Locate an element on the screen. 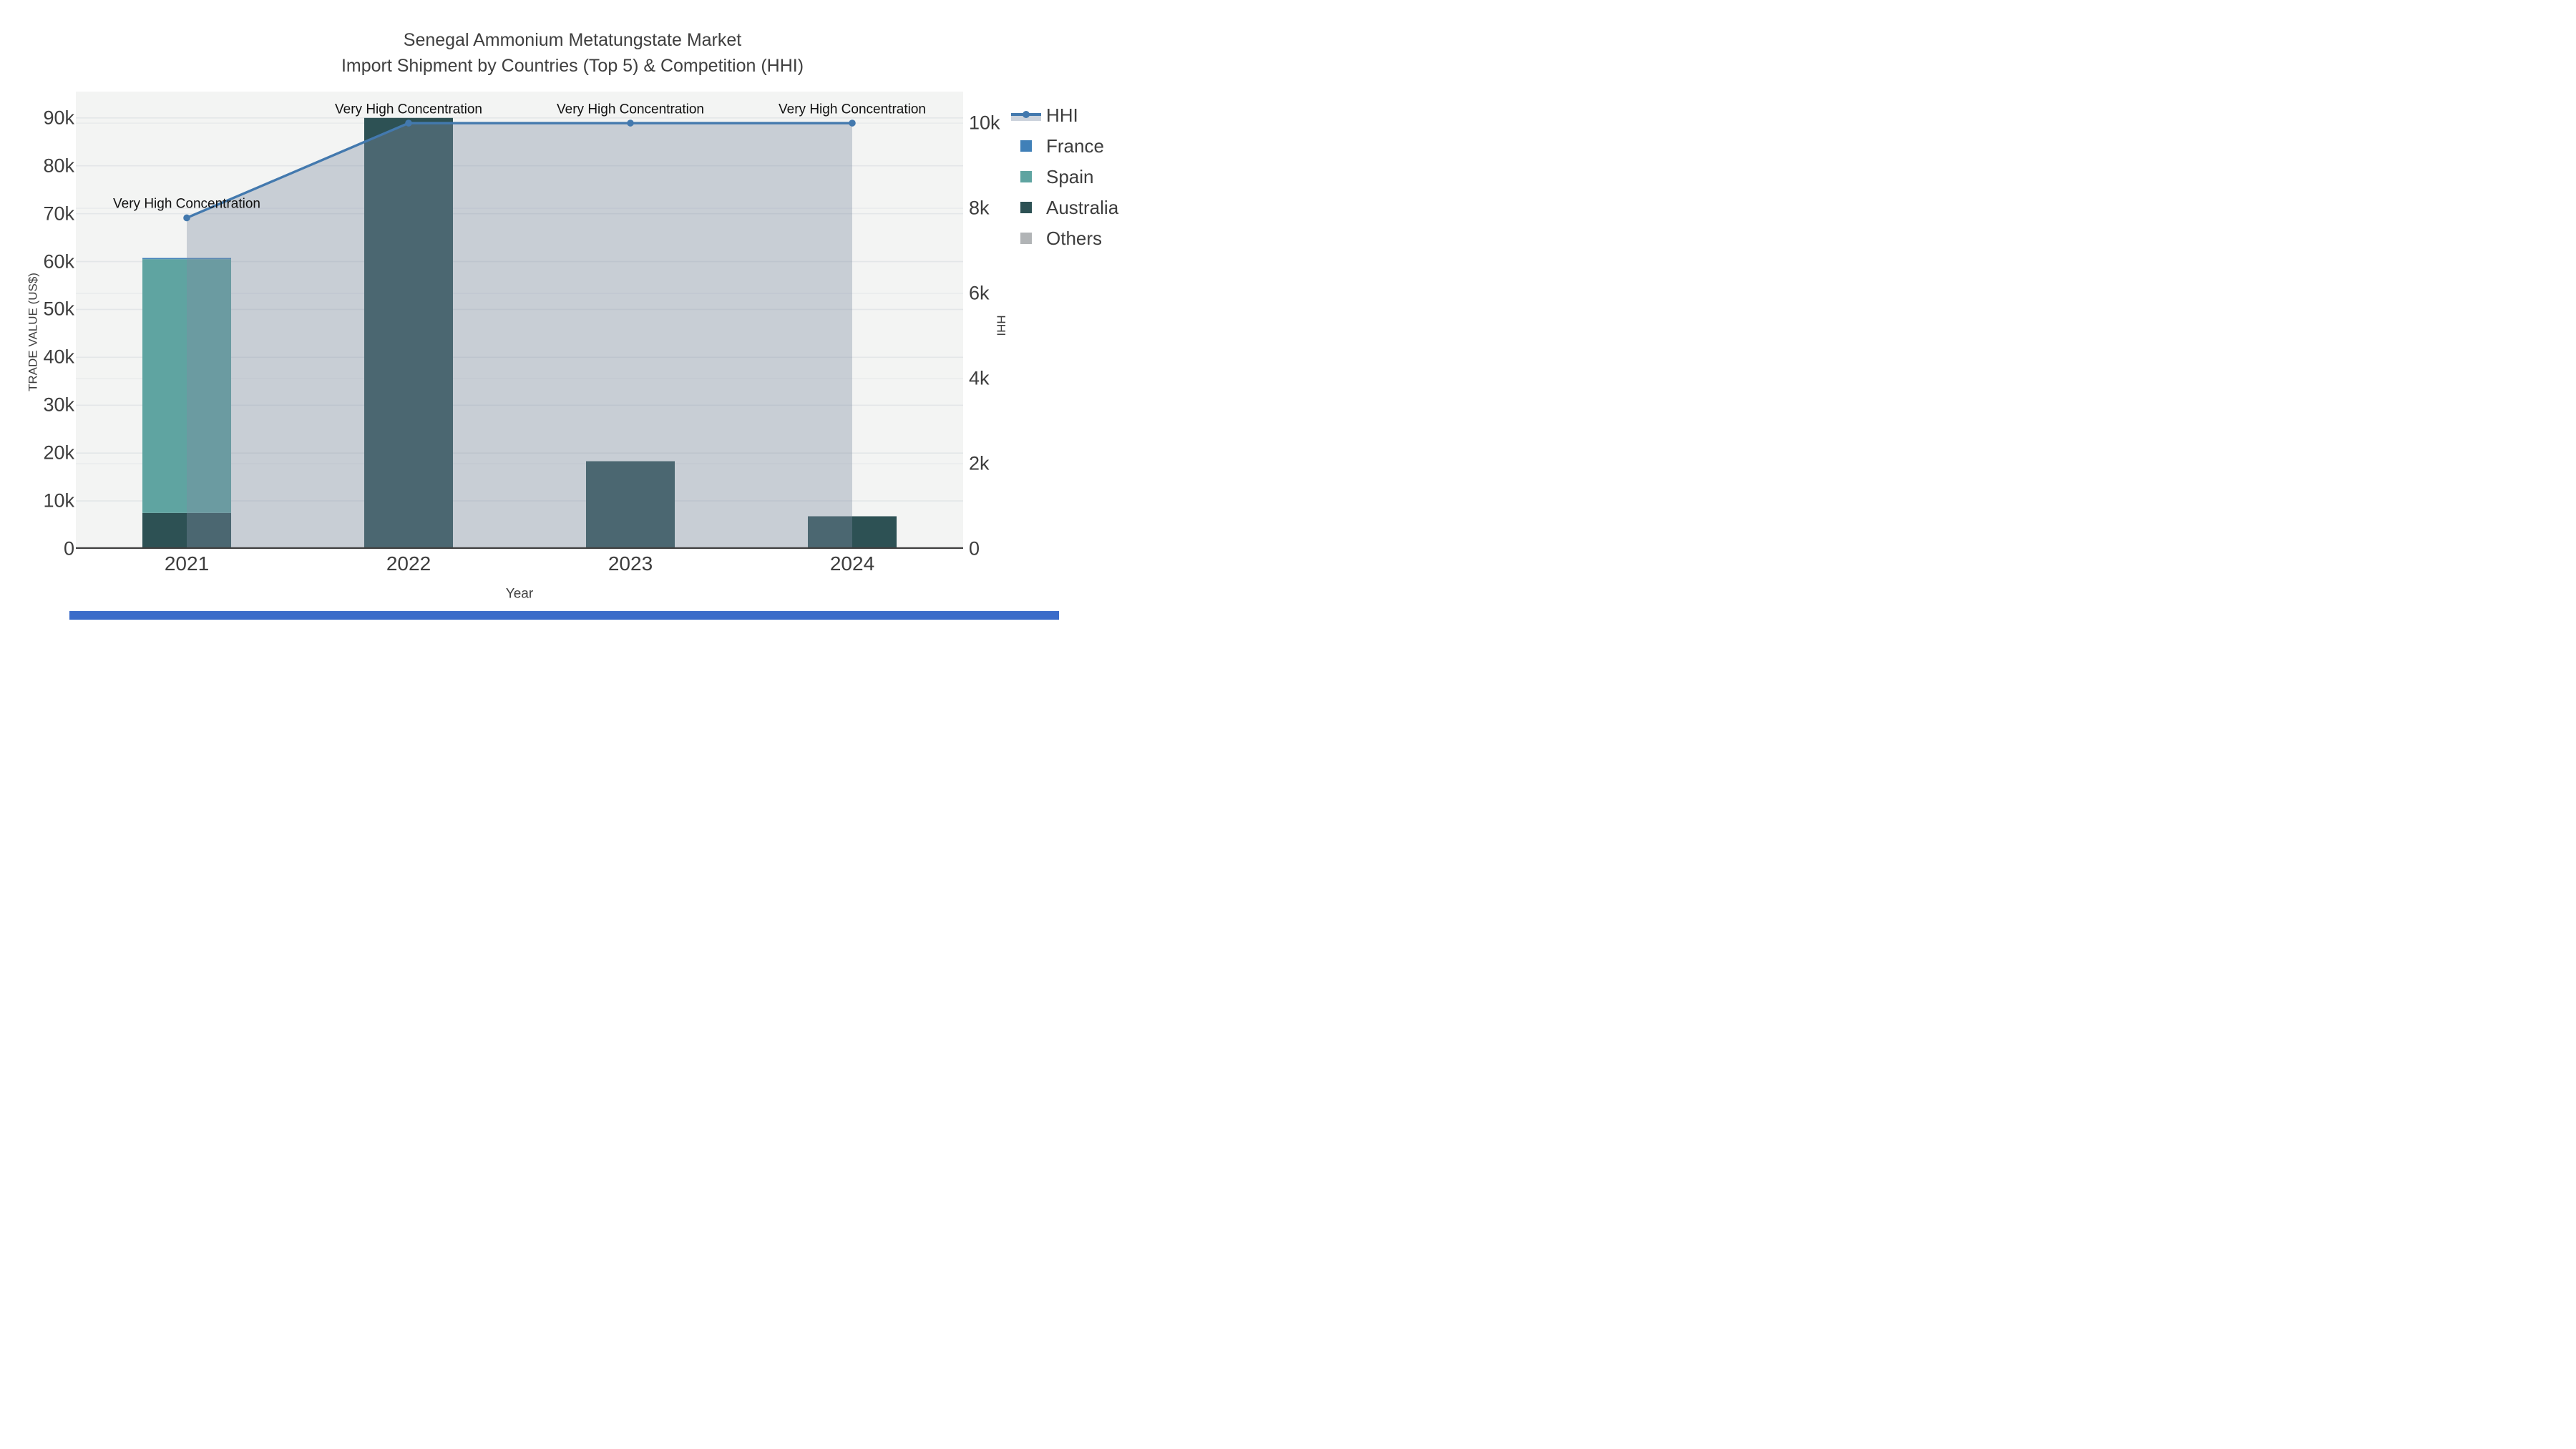  spain-swatch-icon is located at coordinates (1026, 177).